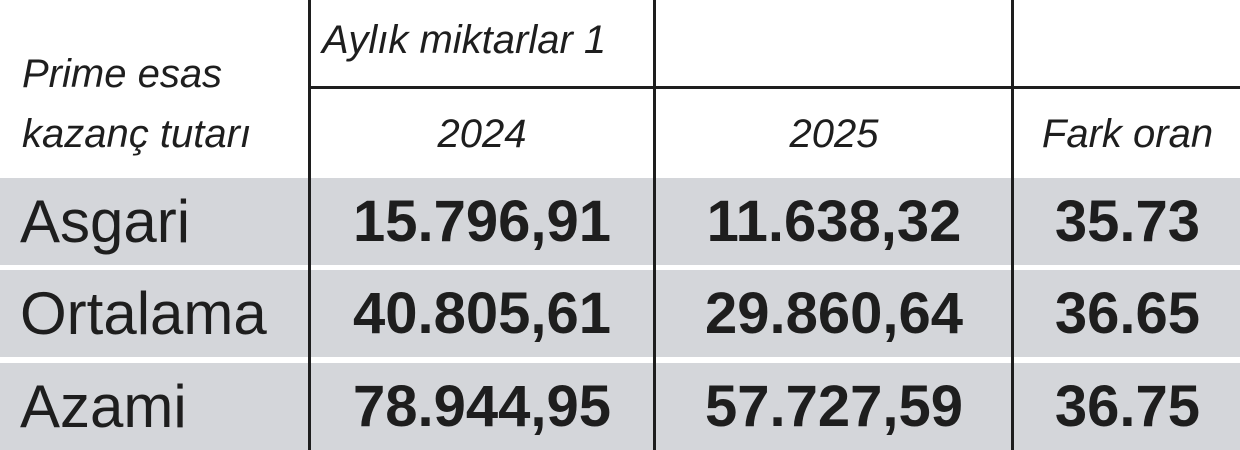  I want to click on group-header: Aylık miktarlar 1, so click(464, 40).